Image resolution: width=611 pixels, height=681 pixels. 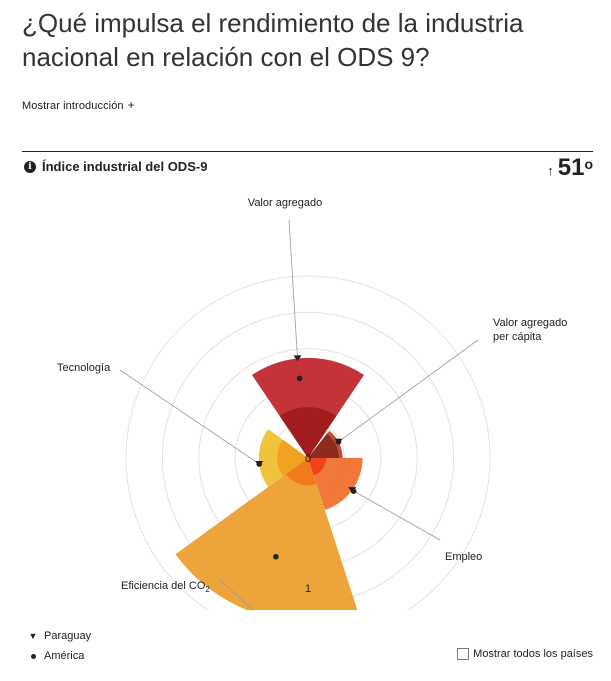 I want to click on legend: ▼ Paraguay América, so click(x=60, y=646).